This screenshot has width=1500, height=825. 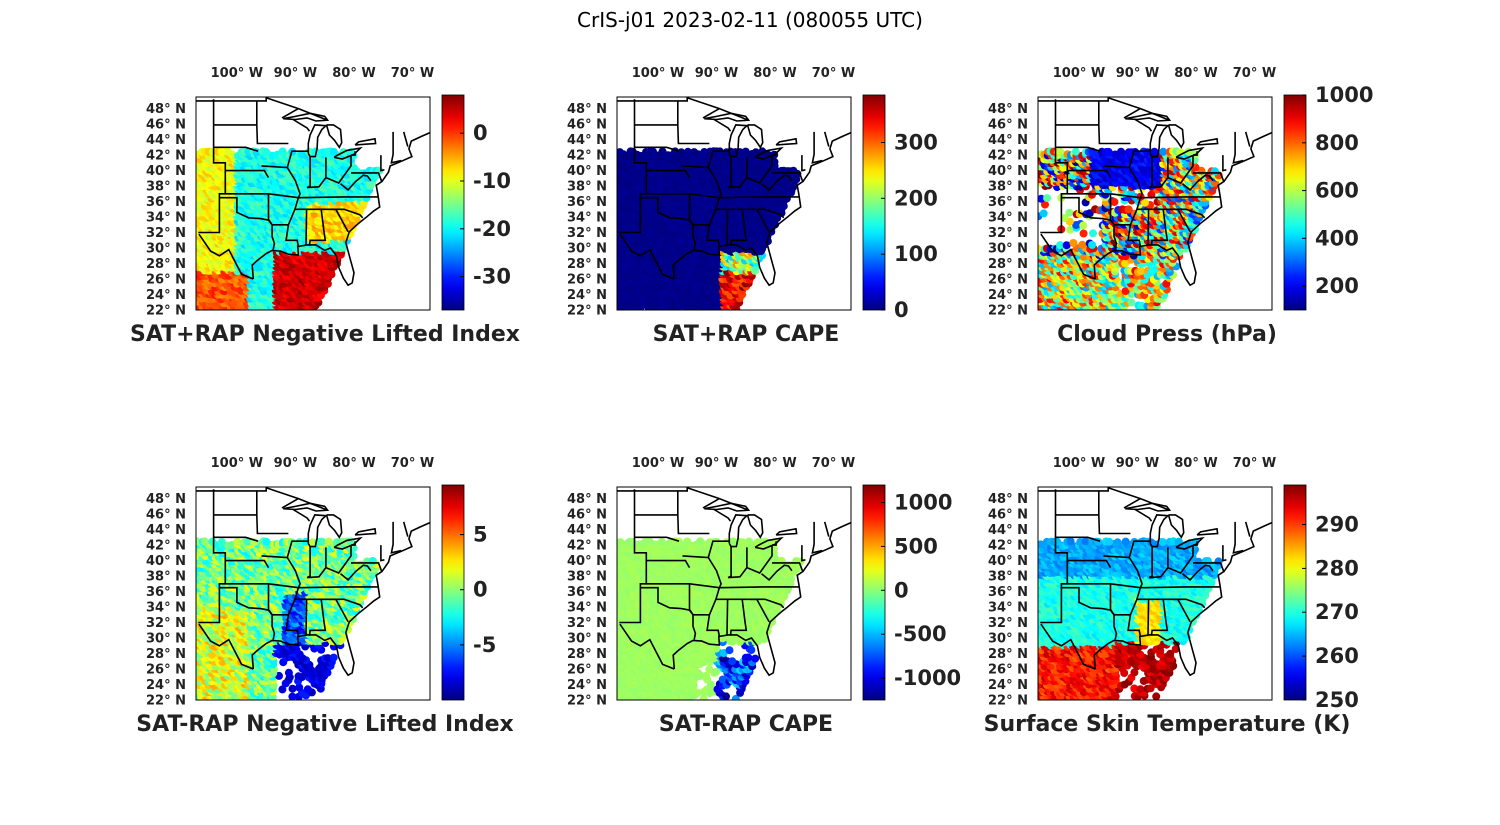 I want to click on lat-tick-label: 32° N, so click(x=587, y=233).